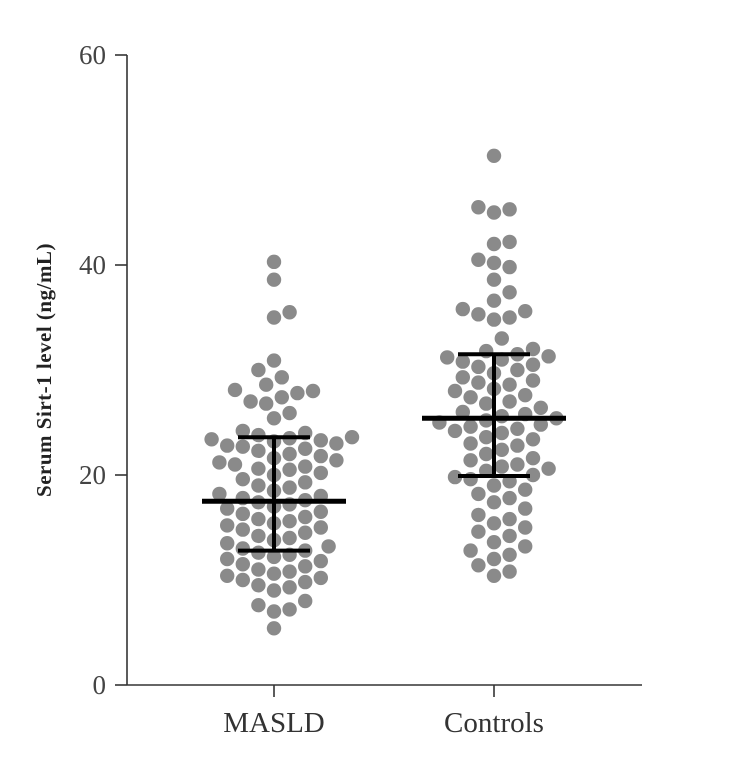 This screenshot has height=780, width=738. Describe the element at coordinates (274, 723) in the screenshot. I see `x-category-label-masld: MASLD` at that location.